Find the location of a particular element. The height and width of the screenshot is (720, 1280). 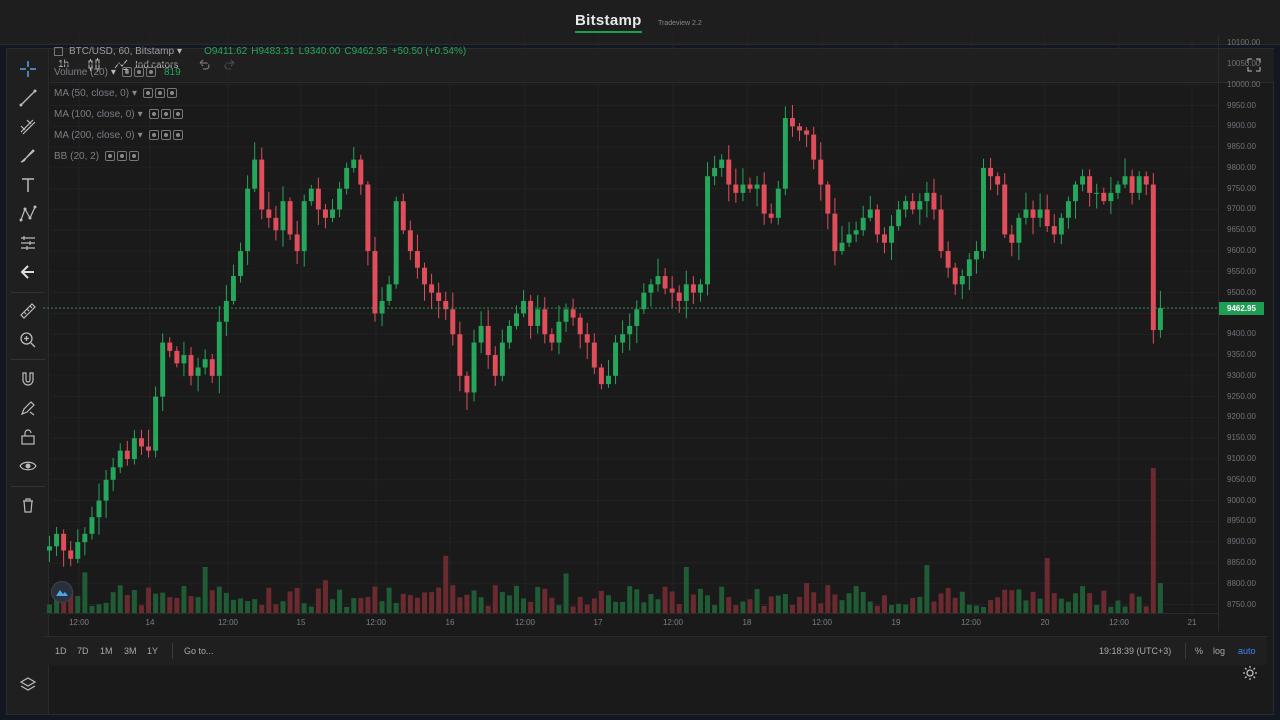

pattern-icon is located at coordinates (28, 214).